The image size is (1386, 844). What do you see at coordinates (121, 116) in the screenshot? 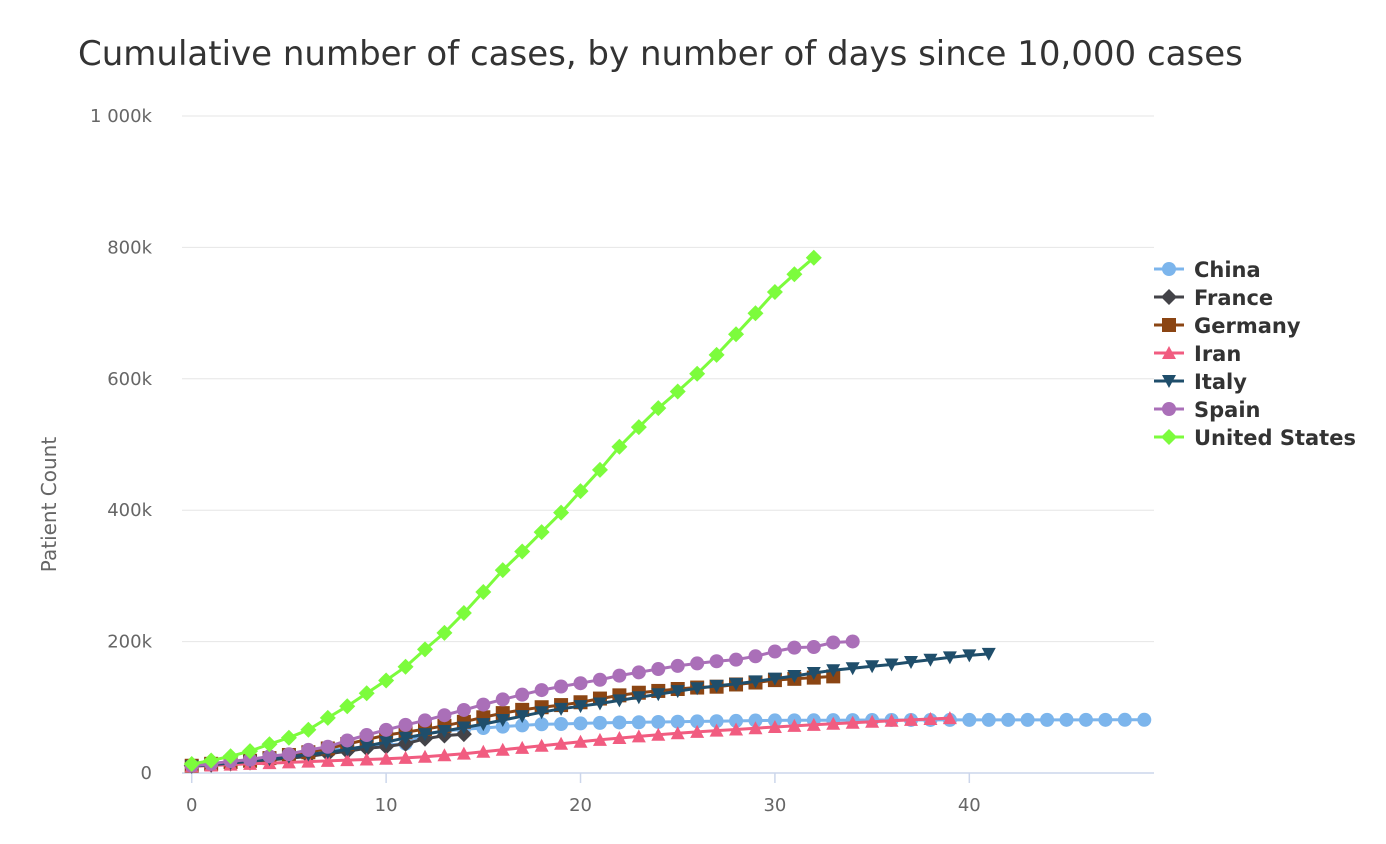
I see `y-tick-label: 1 000k` at bounding box center [121, 116].